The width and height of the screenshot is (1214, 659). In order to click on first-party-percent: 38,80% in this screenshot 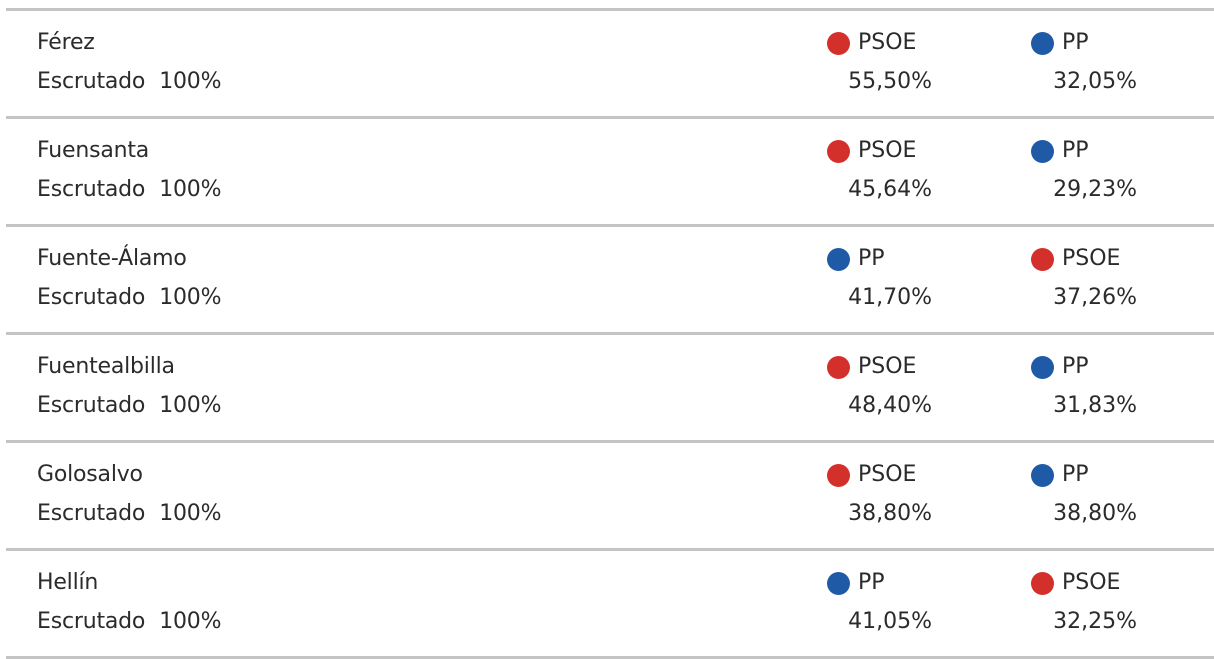, I will do `click(890, 513)`.